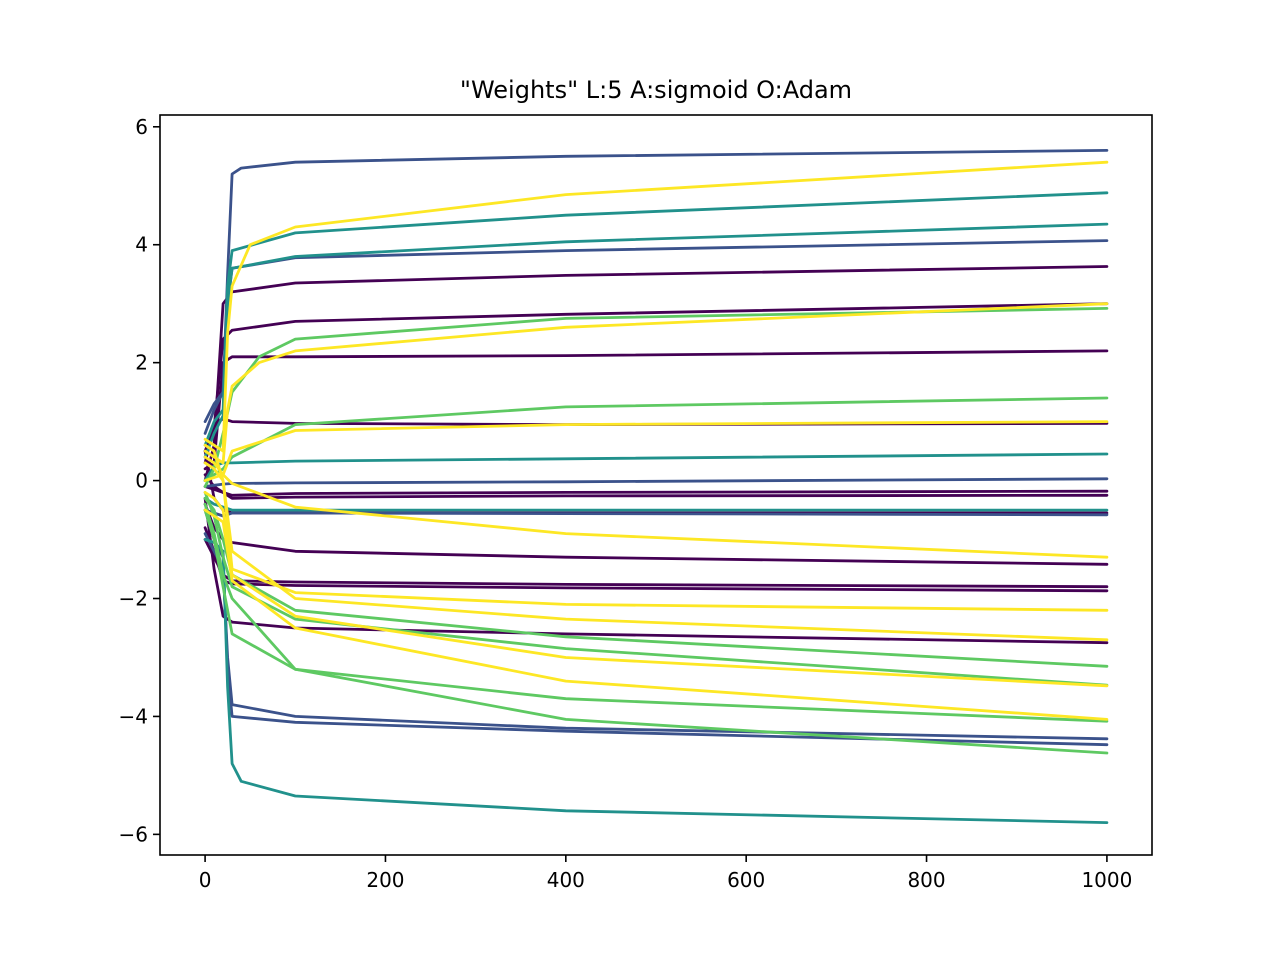 The height and width of the screenshot is (960, 1280). What do you see at coordinates (746, 880) in the screenshot?
I see `x-tick-label: 600` at bounding box center [746, 880].